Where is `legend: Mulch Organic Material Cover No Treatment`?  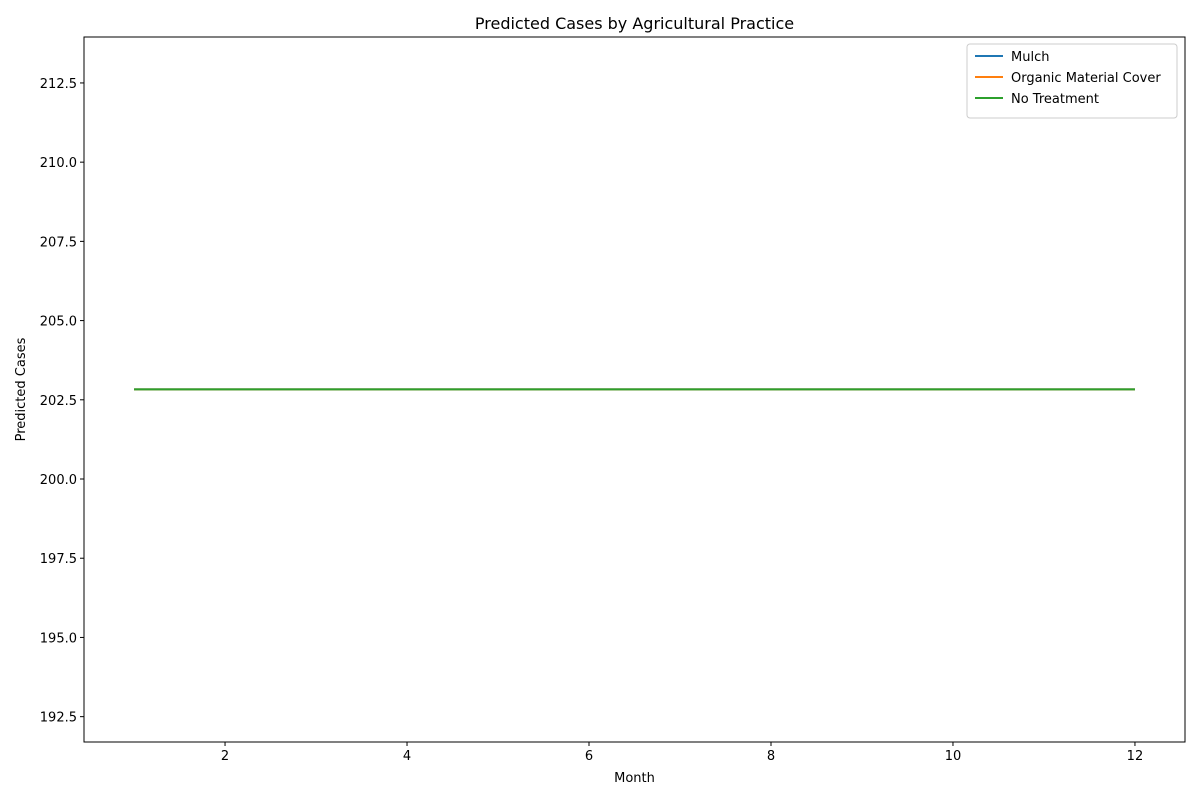
legend: Mulch Organic Material Cover No Treatment is located at coordinates (1072, 81).